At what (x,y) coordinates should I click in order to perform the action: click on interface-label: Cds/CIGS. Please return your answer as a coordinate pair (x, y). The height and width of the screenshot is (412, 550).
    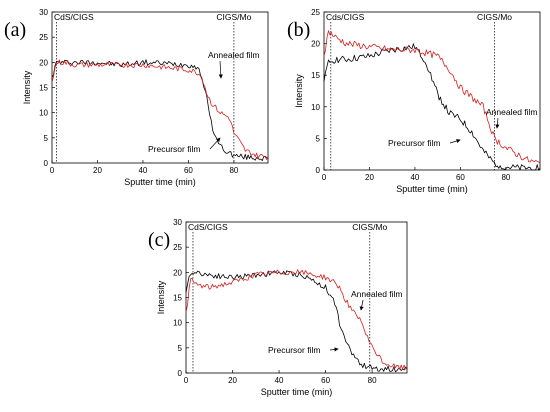
    Looking at the image, I should click on (345, 17).